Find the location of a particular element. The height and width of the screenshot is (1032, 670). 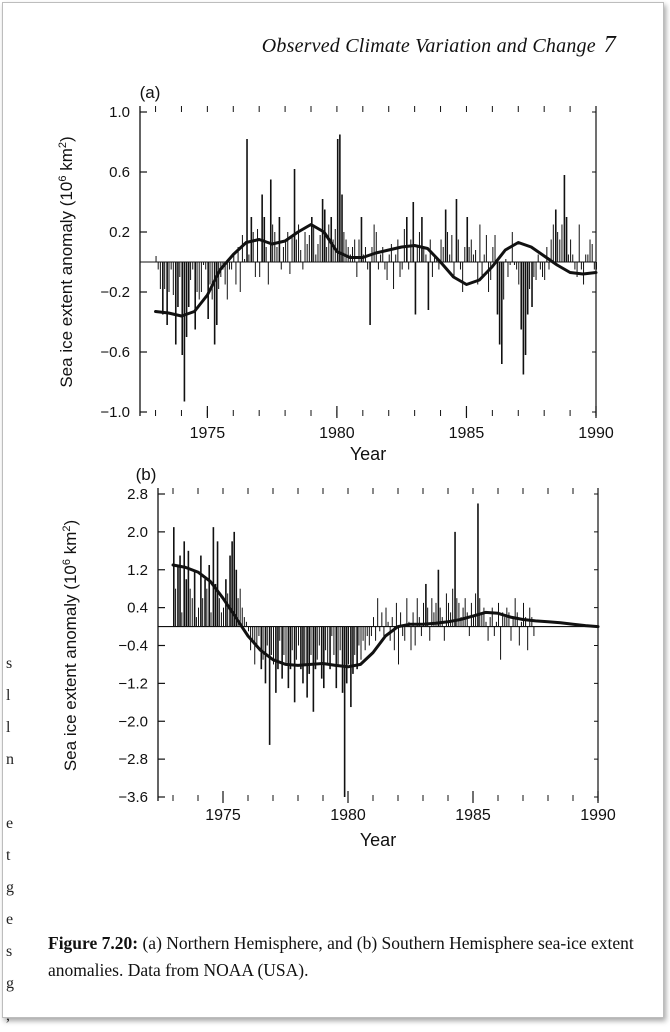

y-tick-label: −0.4 is located at coordinates (133, 646).